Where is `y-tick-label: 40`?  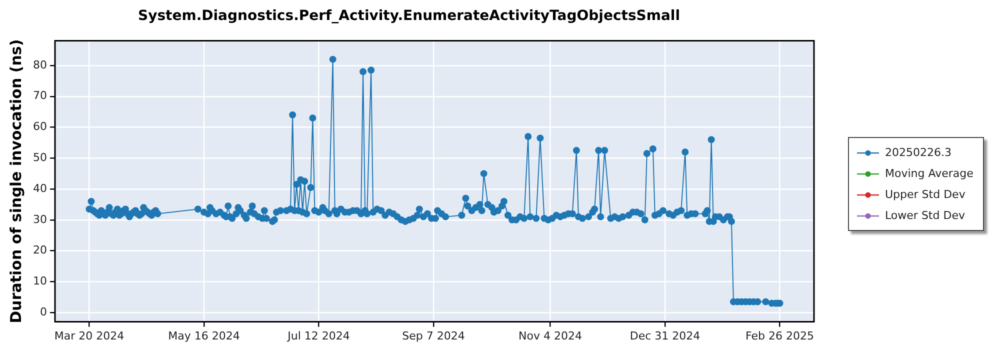 y-tick-label: 40 is located at coordinates (39, 188).